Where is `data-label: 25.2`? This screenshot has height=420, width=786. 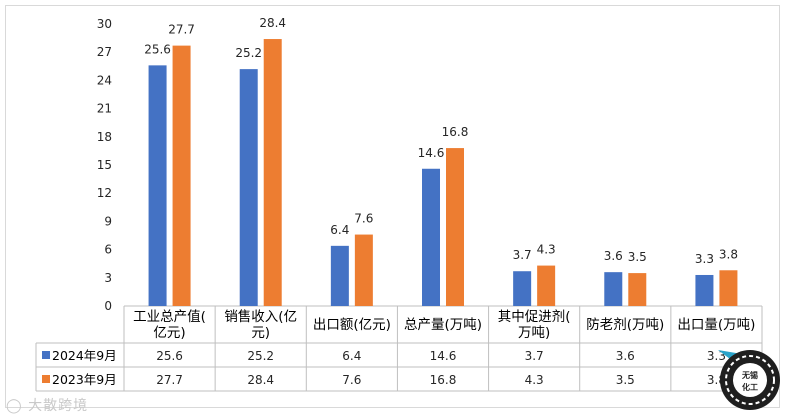 data-label: 25.2 is located at coordinates (248, 53).